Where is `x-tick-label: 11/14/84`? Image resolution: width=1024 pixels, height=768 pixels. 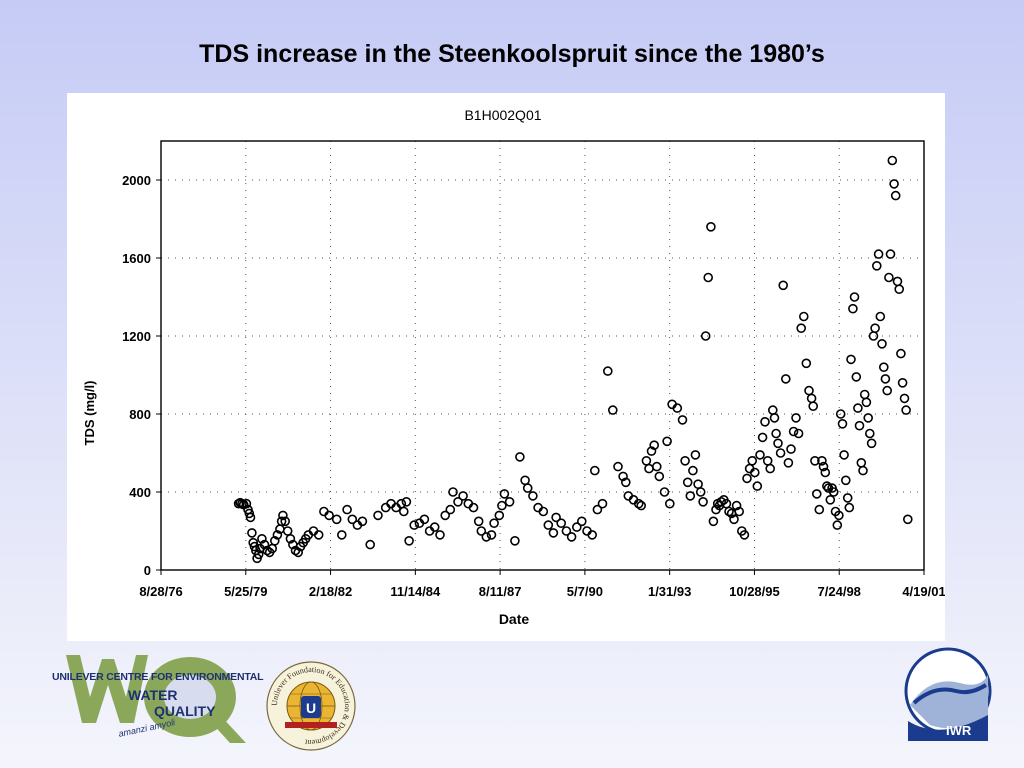 x-tick-label: 11/14/84 is located at coordinates (415, 591).